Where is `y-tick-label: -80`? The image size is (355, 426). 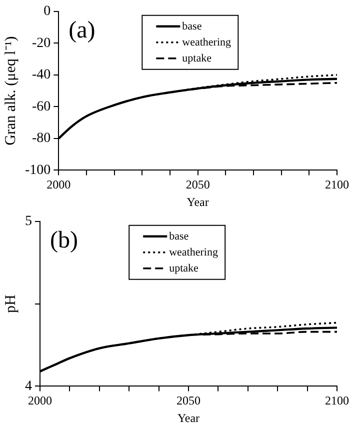 y-tick-label: -80 is located at coordinates (41, 138).